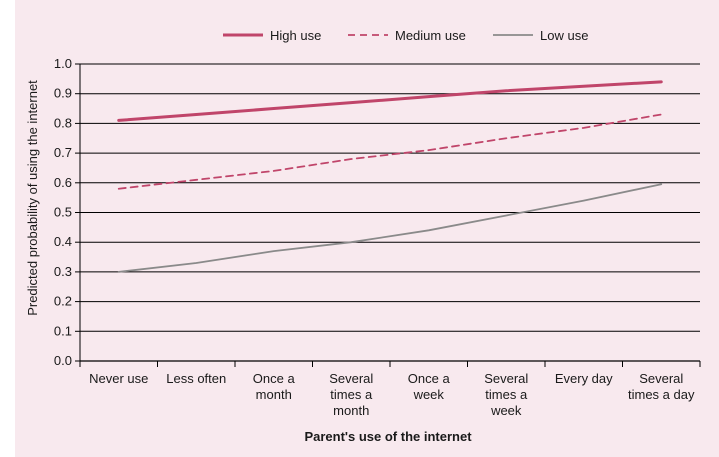 The image size is (719, 457). Describe the element at coordinates (63, 152) in the screenshot. I see `y-tick-label: 0.7` at that location.